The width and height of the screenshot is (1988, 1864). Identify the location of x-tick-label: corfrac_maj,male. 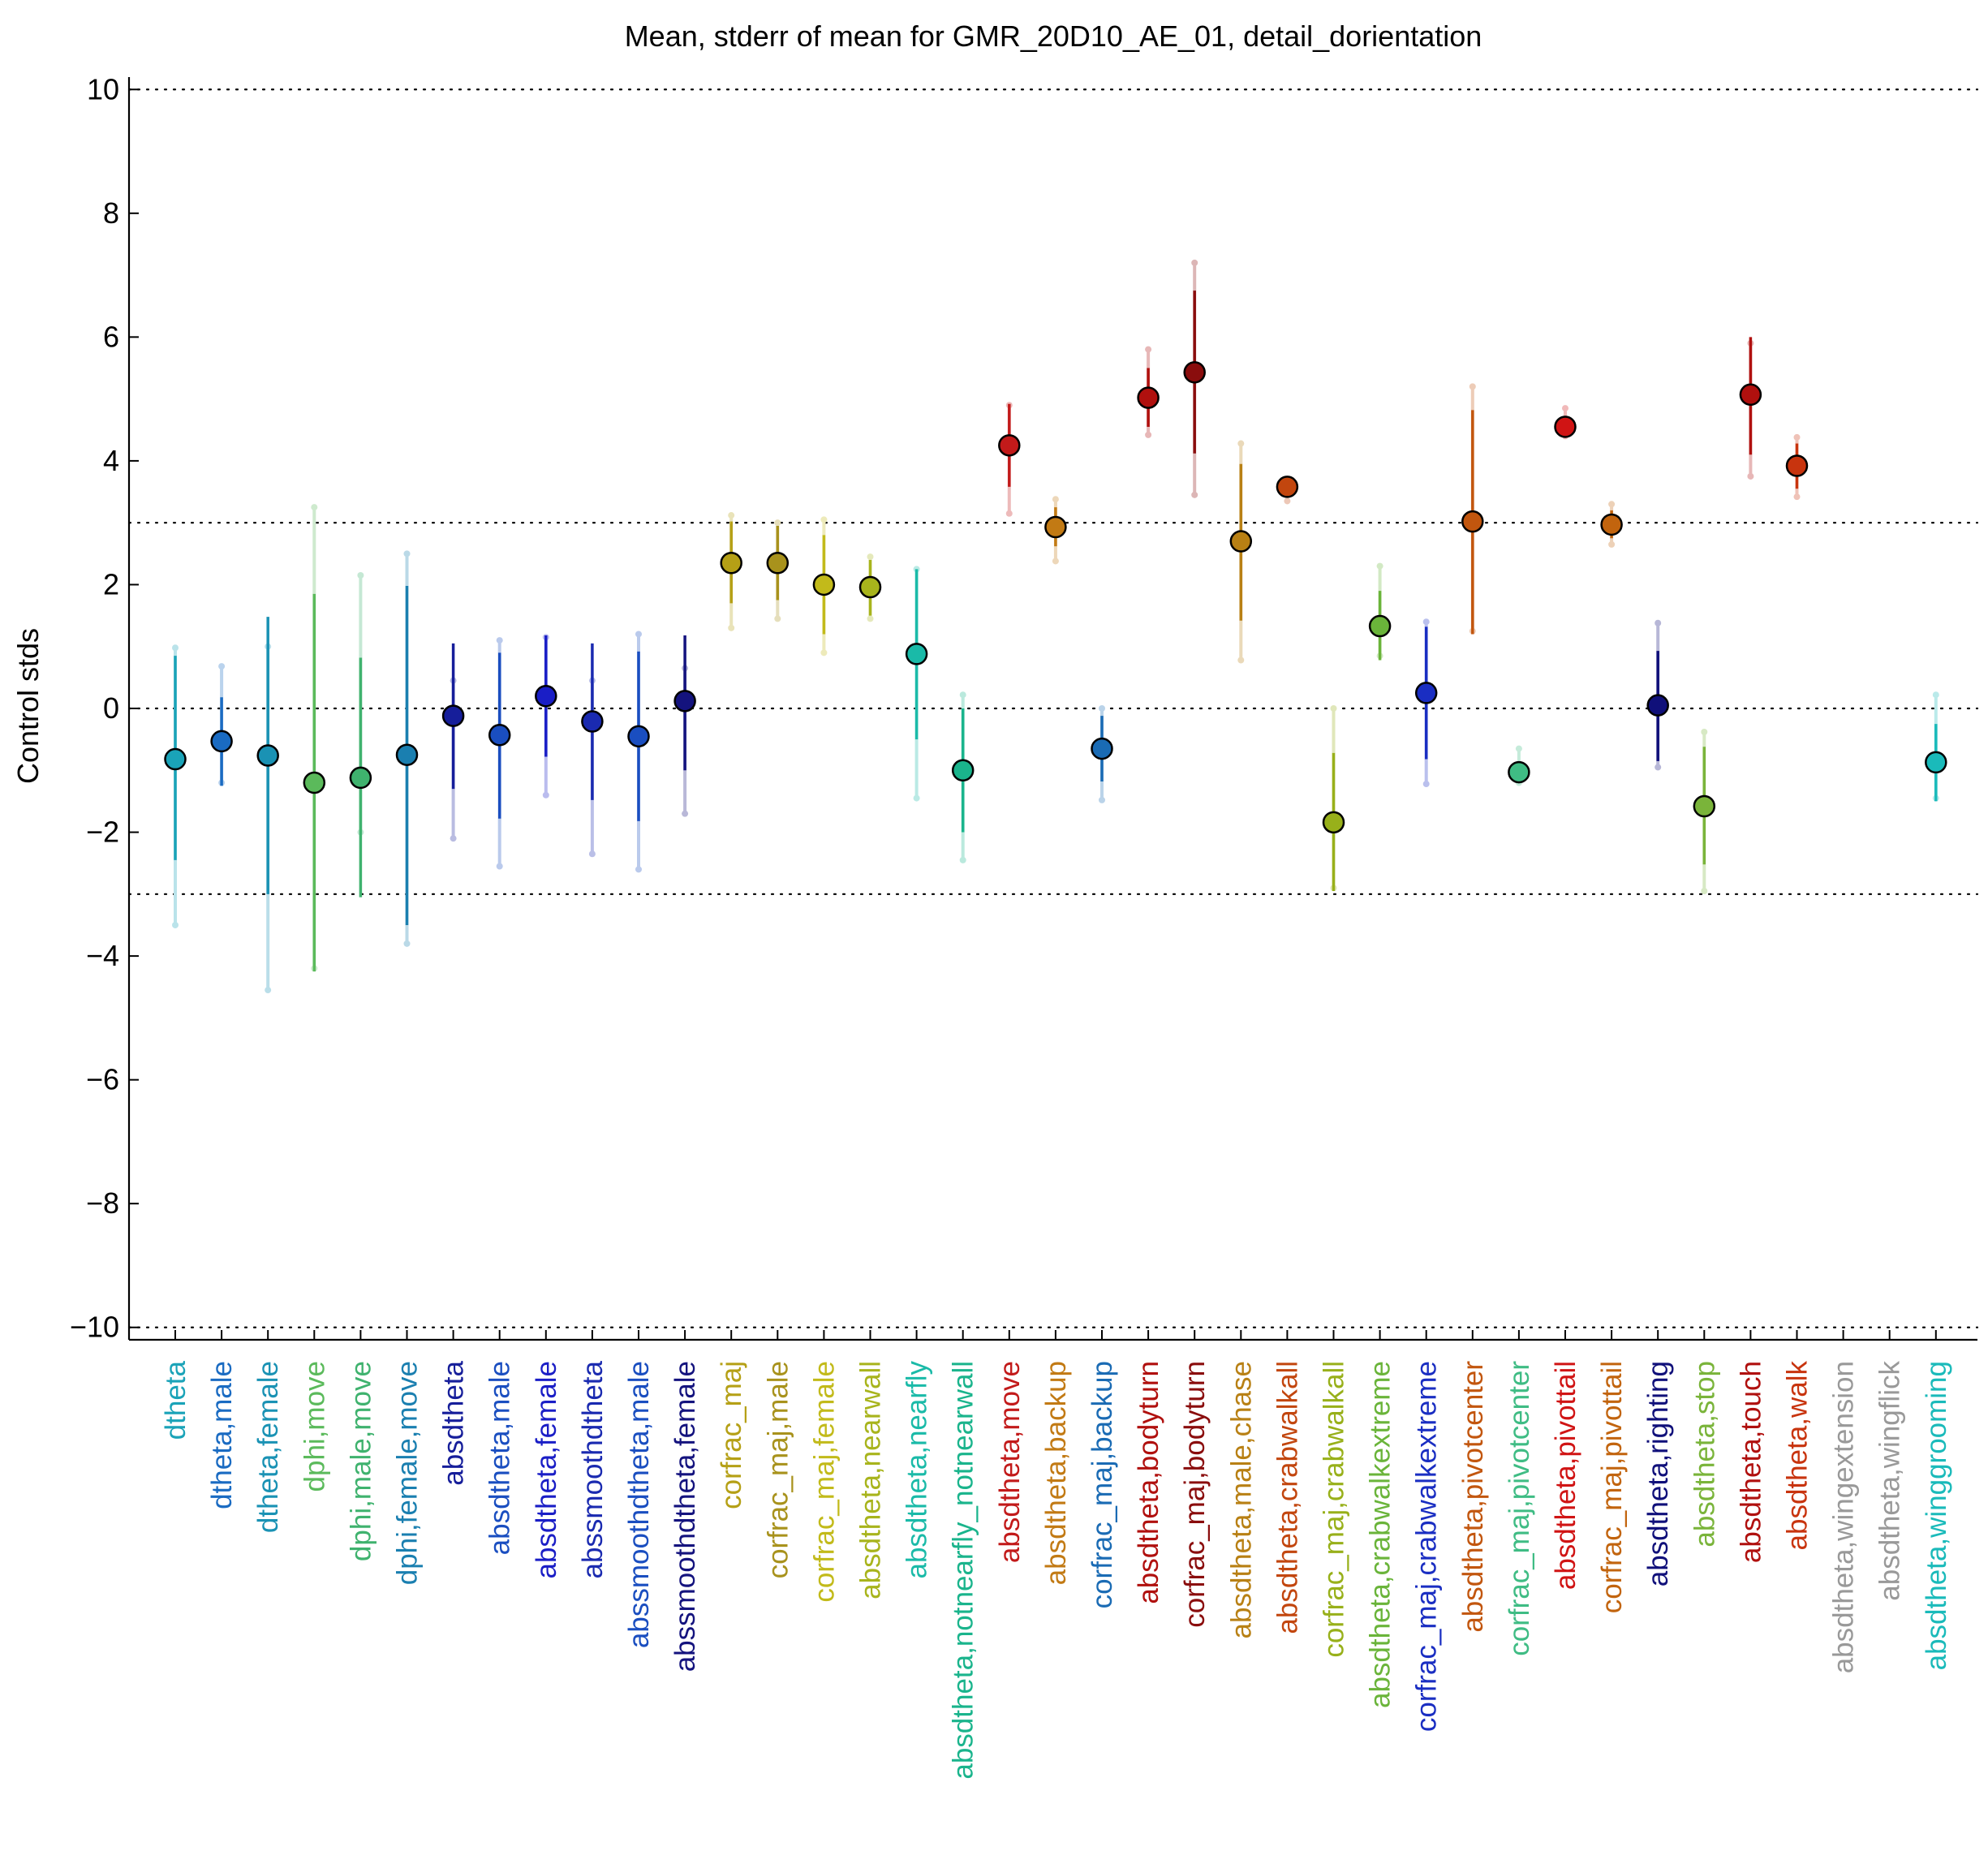
(778, 1469).